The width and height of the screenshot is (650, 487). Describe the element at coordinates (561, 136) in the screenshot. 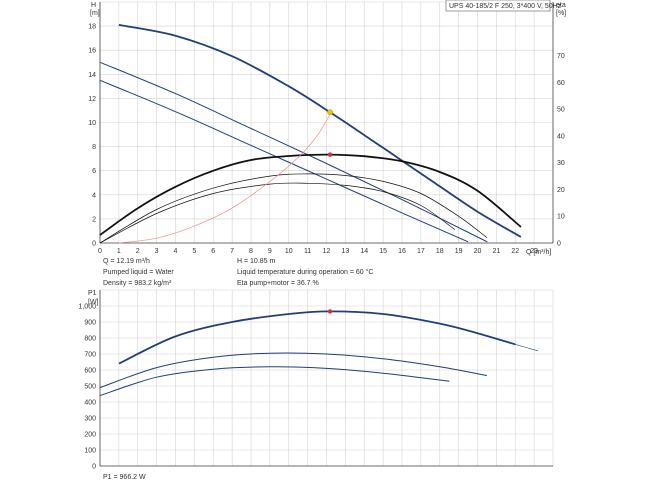

I see `eta-tick-label: 40` at that location.